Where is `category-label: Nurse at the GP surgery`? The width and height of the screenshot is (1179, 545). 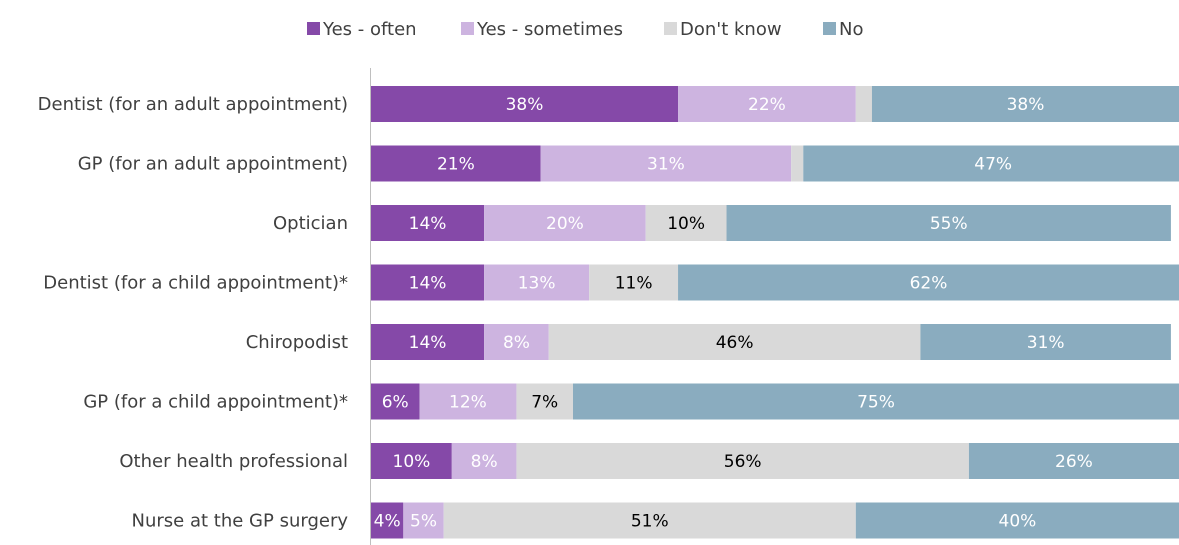 category-label: Nurse at the GP surgery is located at coordinates (240, 521).